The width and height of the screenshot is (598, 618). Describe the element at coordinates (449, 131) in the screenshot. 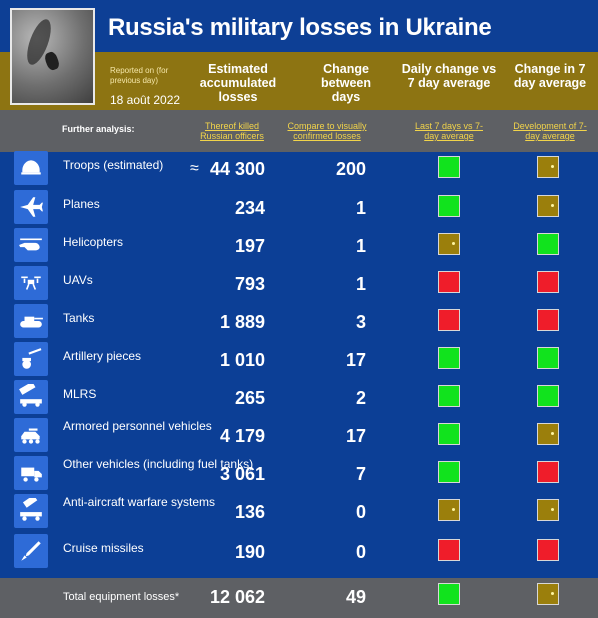

I see `last-7-days-link: Last 7 days vs 7-day average` at that location.